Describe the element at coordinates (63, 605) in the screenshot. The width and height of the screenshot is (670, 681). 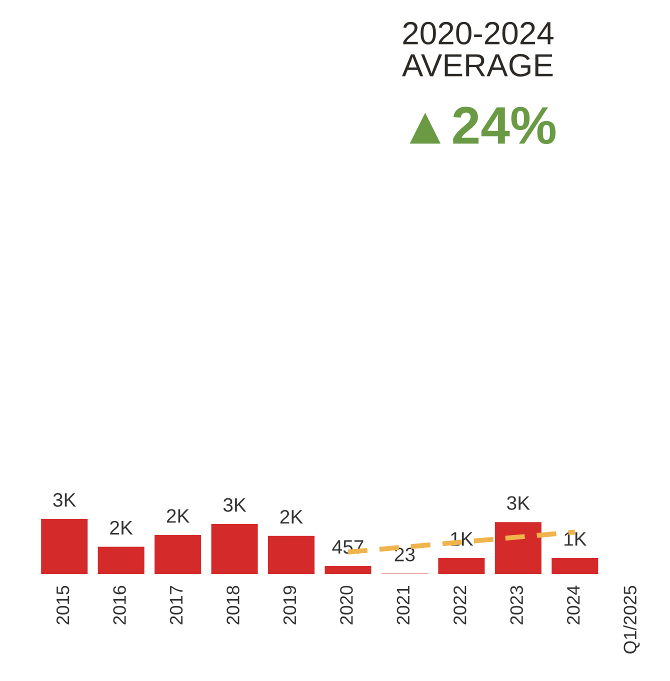
I see `x-tick-label: 2015` at that location.